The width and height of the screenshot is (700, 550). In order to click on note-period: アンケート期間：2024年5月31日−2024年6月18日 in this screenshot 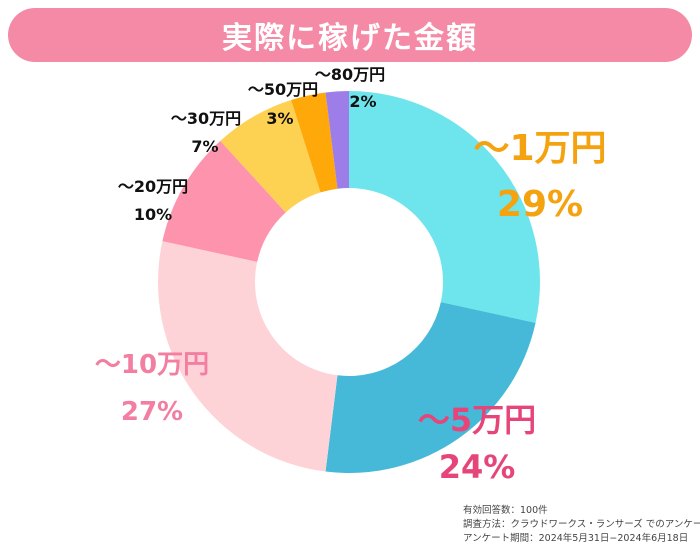, I will do `click(576, 538)`.